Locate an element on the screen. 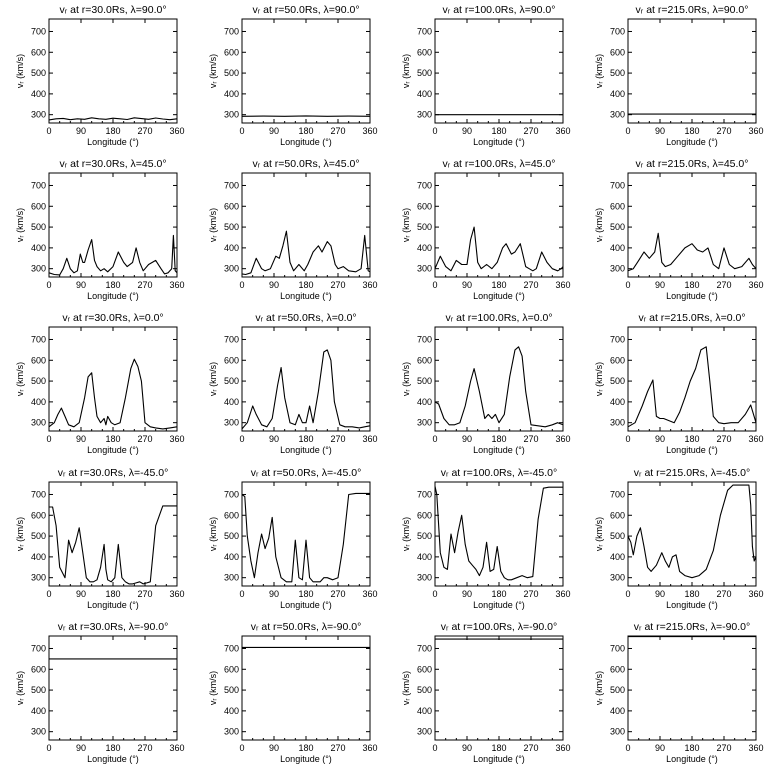 The height and width of the screenshot is (768, 768). chart-title: vᵣ at r=30.0Rs, λ=90.0° is located at coordinates (112, 10).